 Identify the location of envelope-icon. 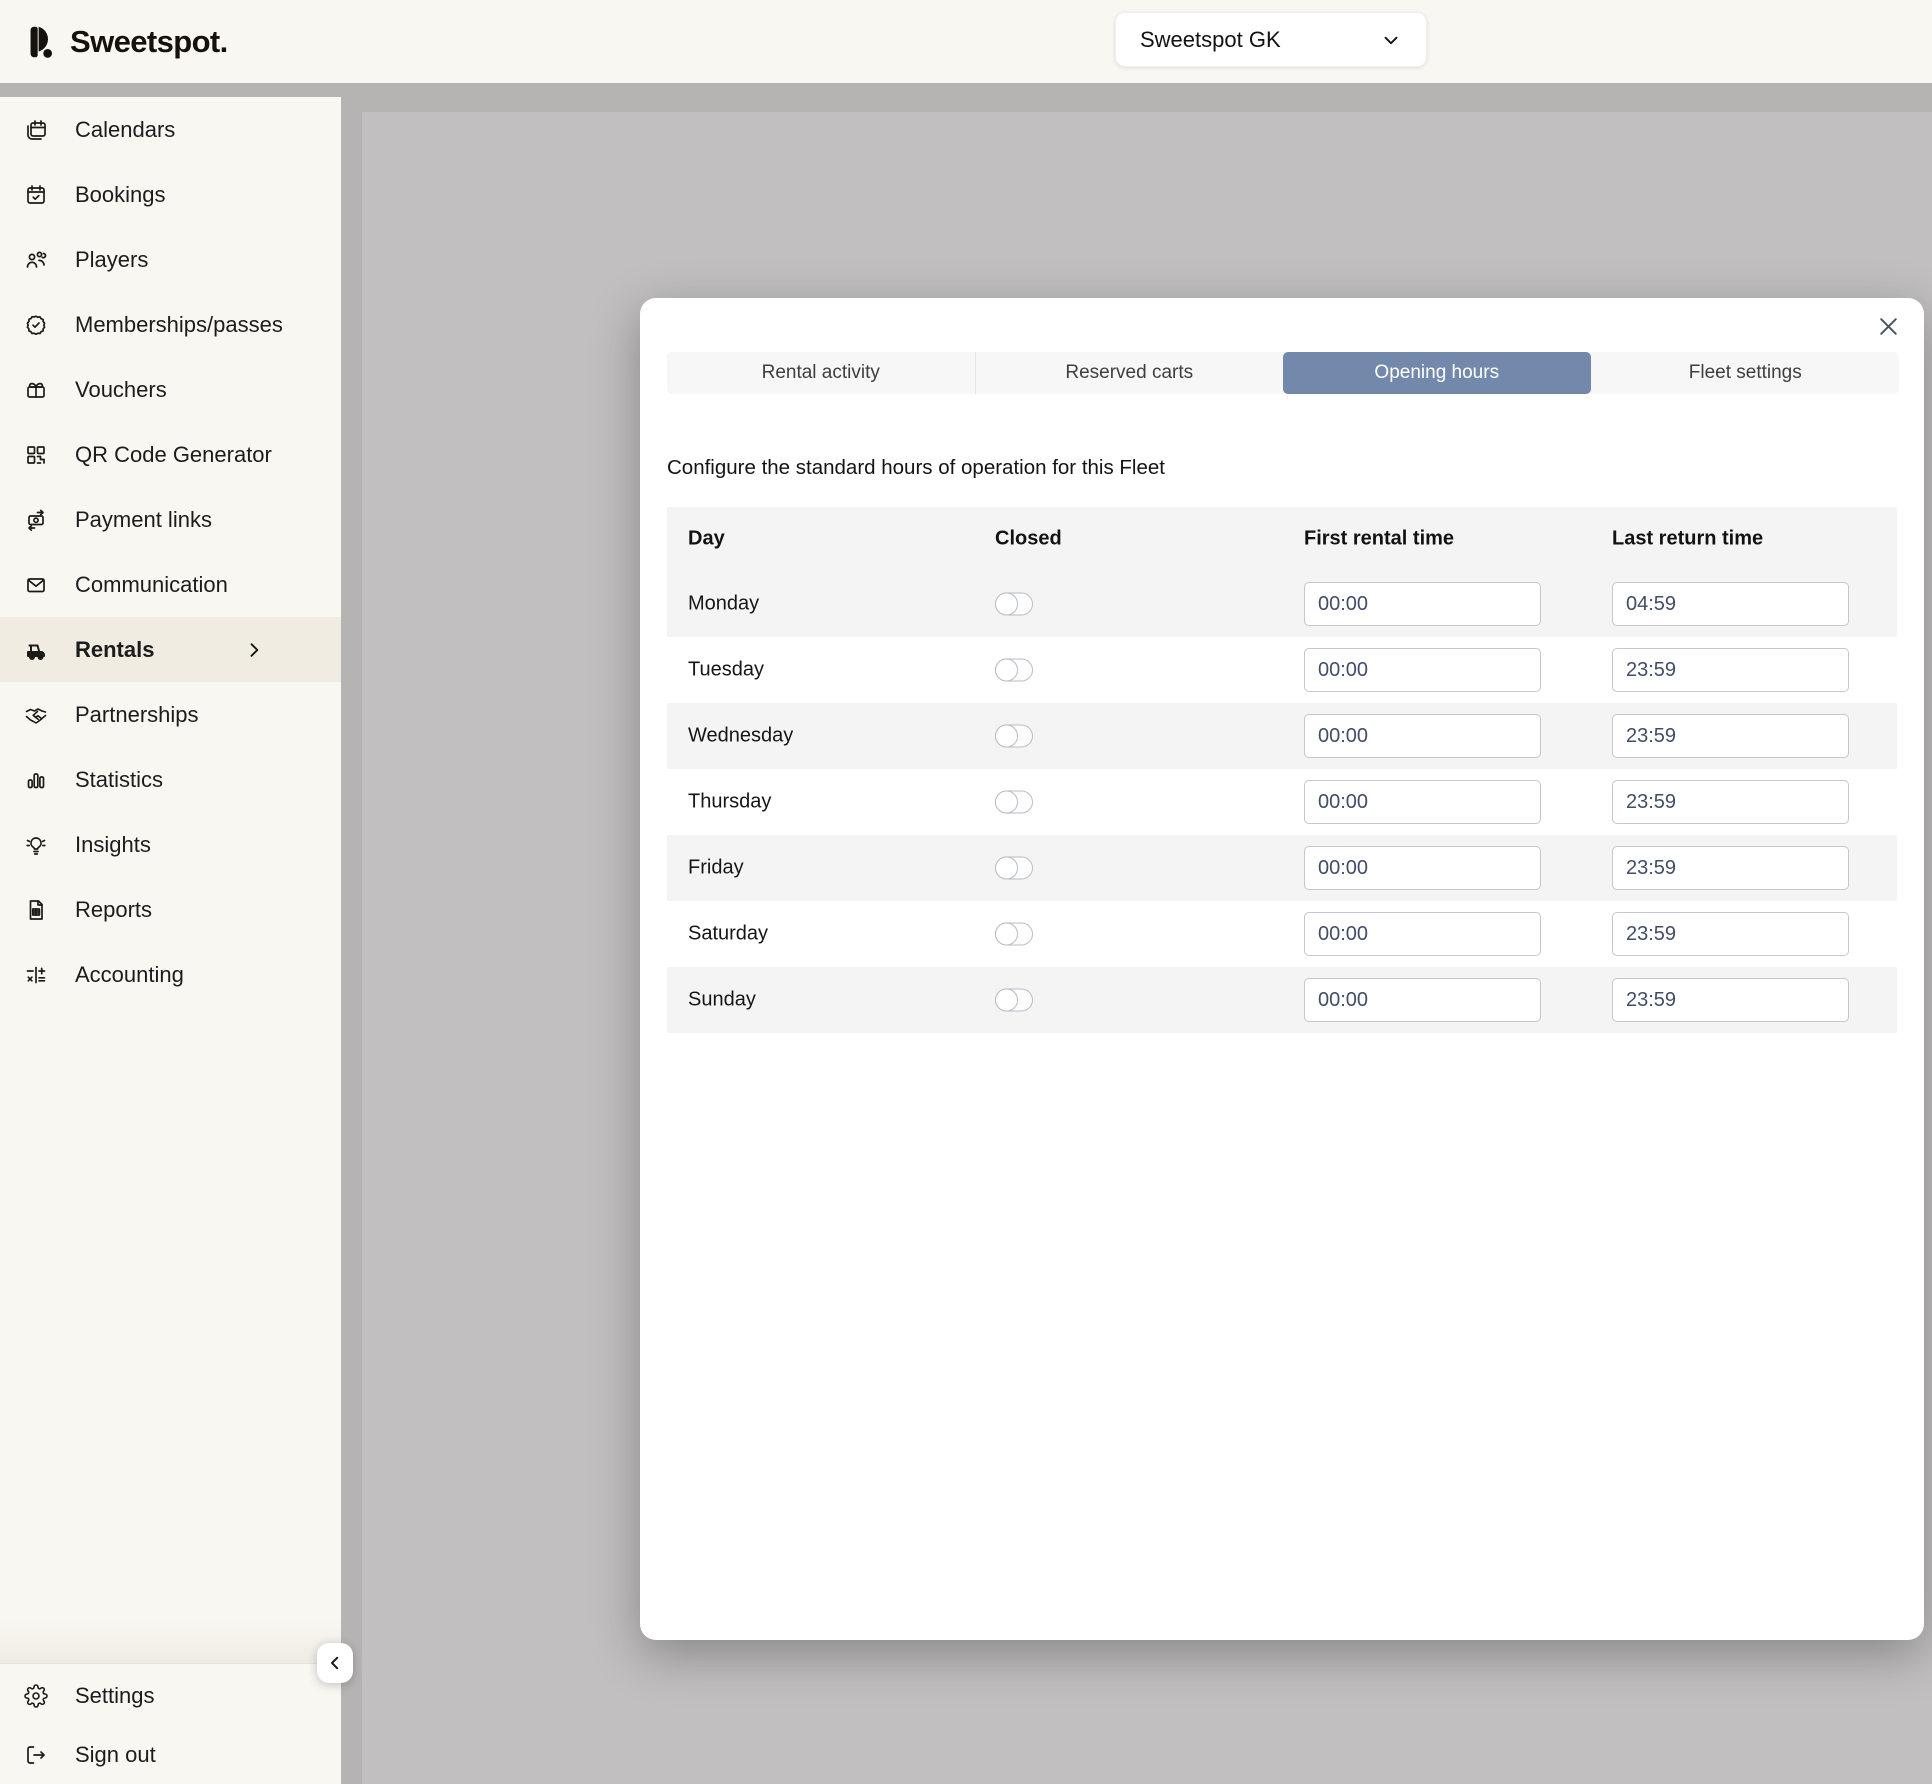
(36, 584).